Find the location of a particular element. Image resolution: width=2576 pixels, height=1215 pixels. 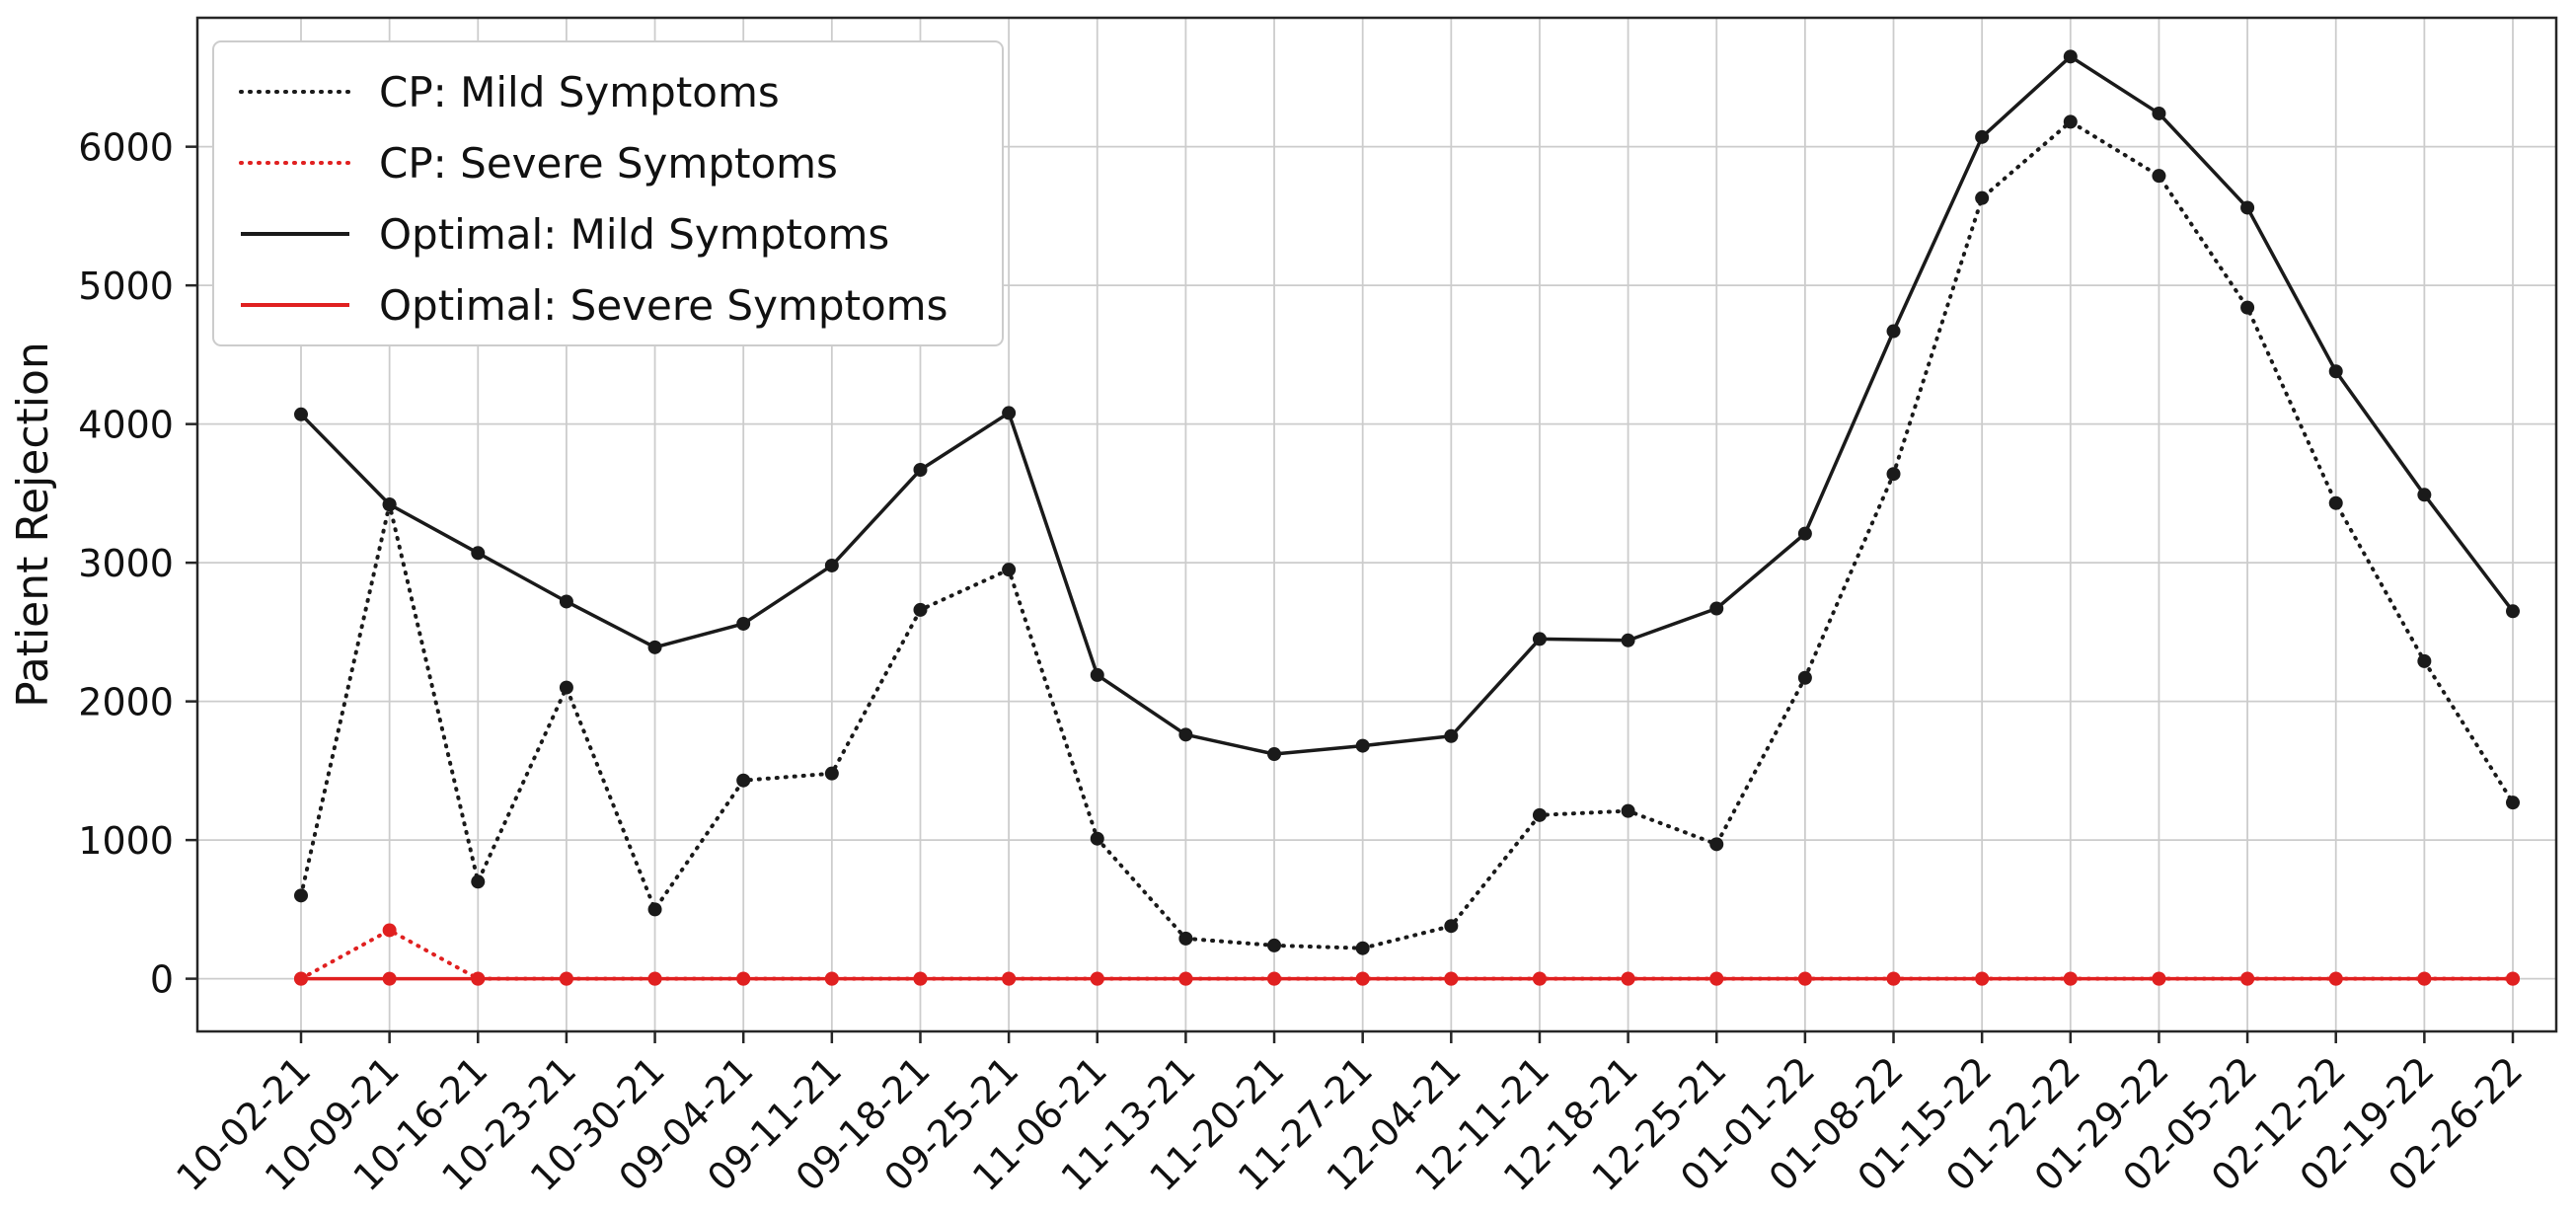

legend-label: Optimal: Mild Symptoms is located at coordinates (634, 234).